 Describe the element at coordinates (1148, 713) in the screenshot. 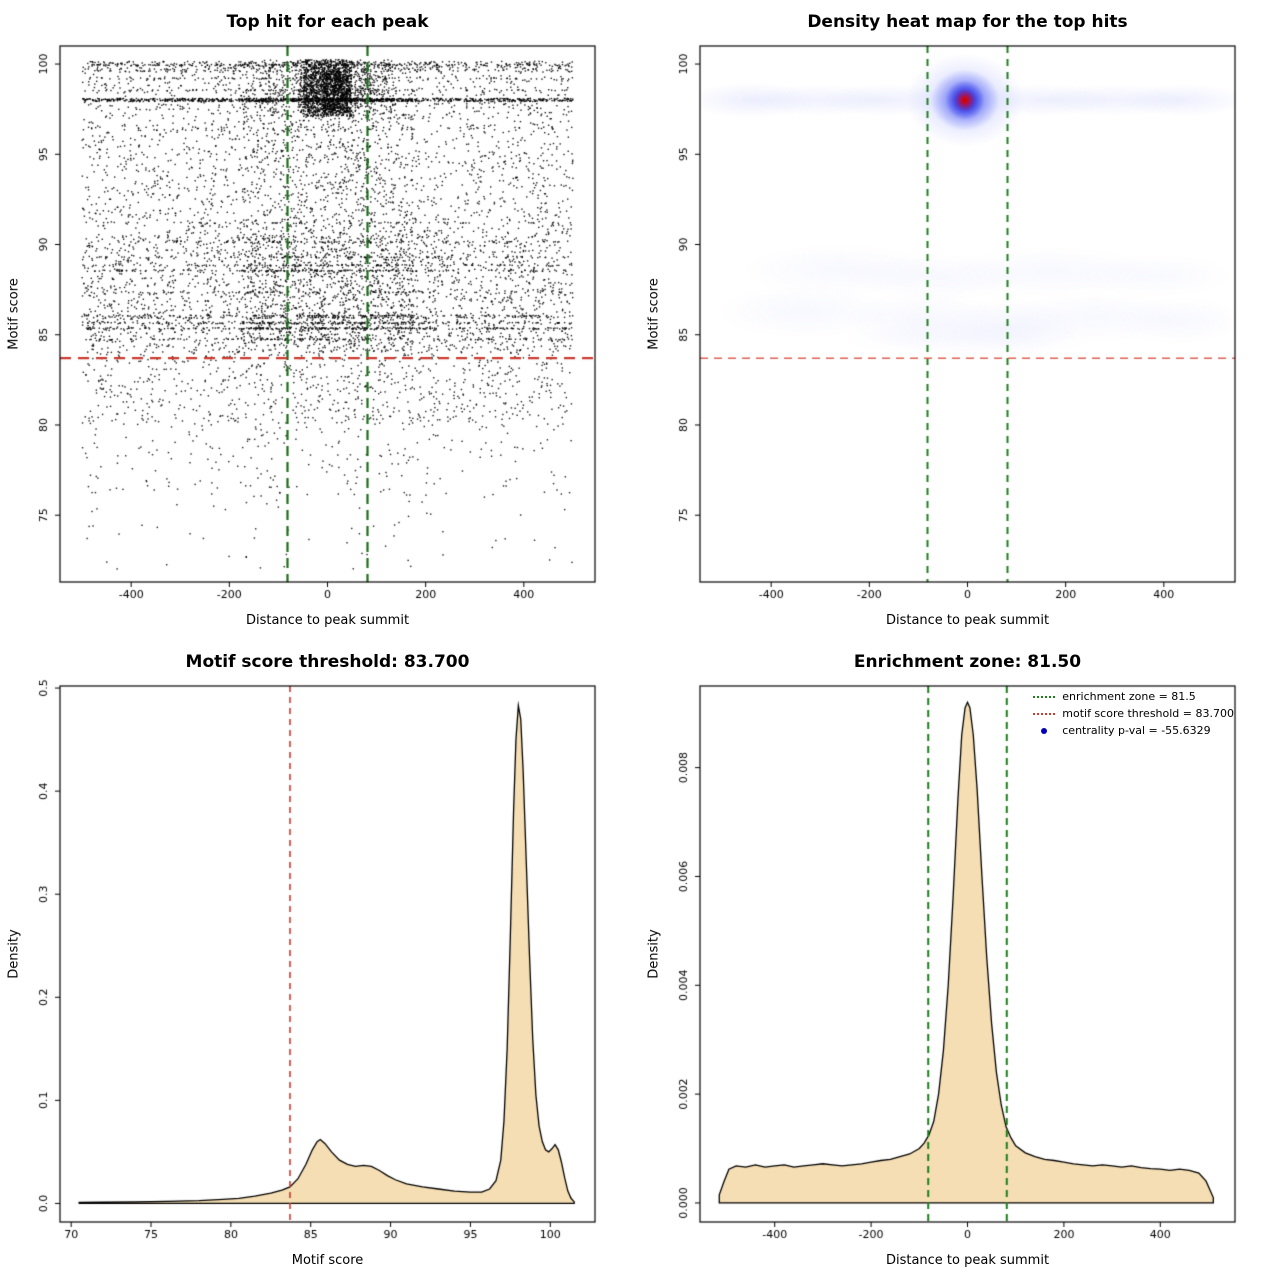

I see `legend-label: motif score threshold = 83.700` at that location.